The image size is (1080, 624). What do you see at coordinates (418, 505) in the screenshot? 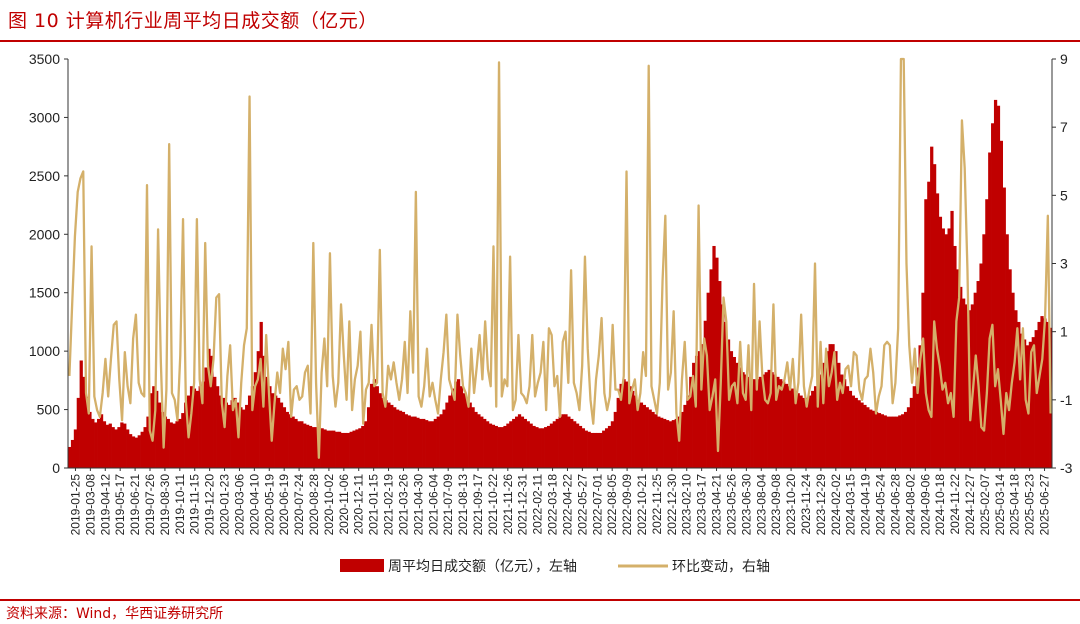
I see `x-tick-label: 2021-04-30` at bounding box center [418, 505].